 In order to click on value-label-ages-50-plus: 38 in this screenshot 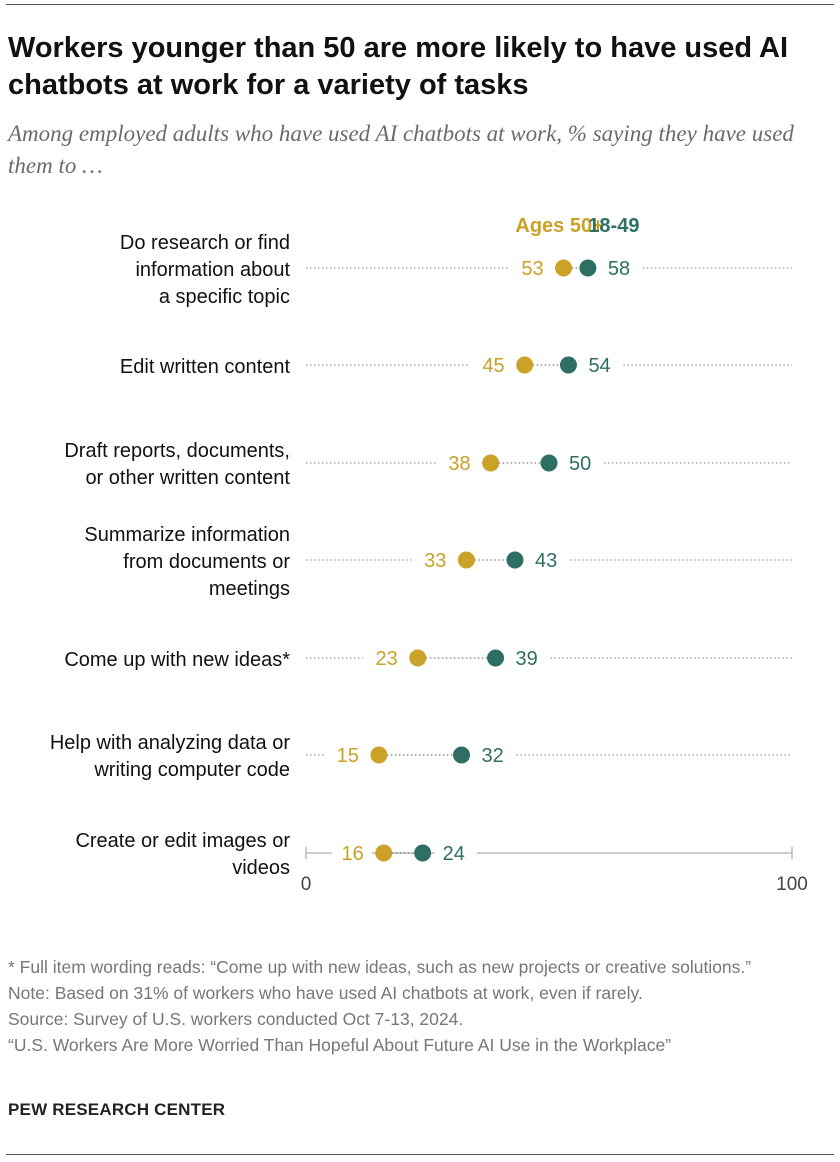, I will do `click(459, 464)`.